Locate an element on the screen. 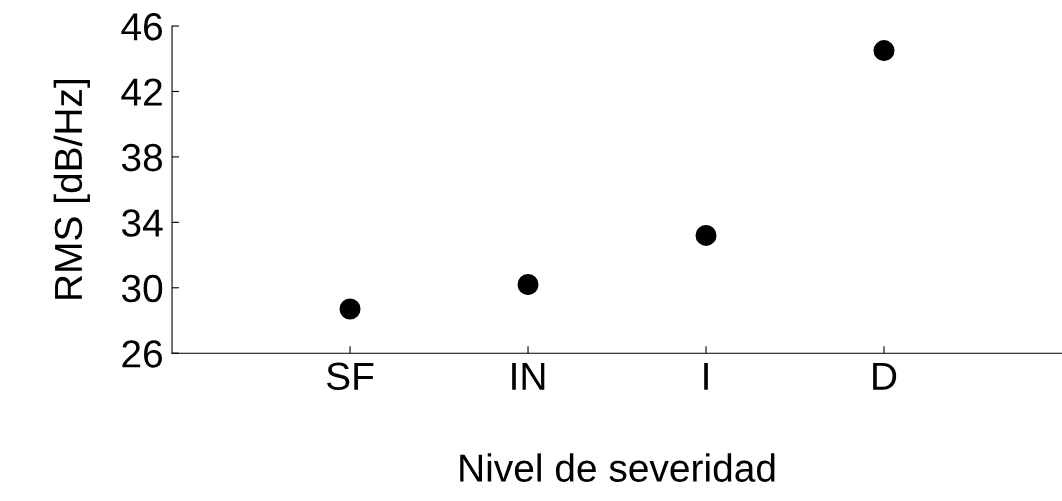 This screenshot has height=501, width=1062. y-tick-label: 34 is located at coordinates (142, 223).